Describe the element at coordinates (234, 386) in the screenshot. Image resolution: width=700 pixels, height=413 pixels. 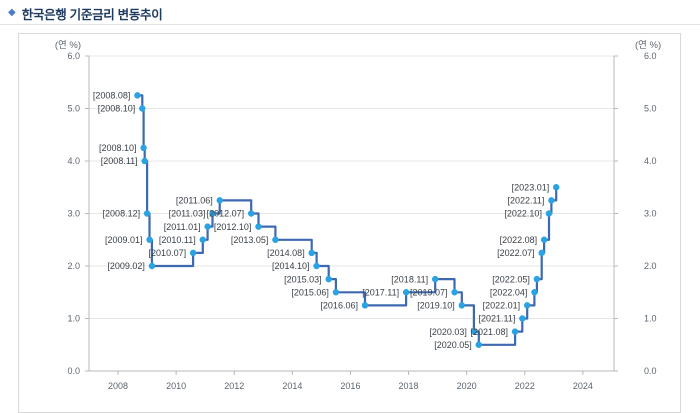
I see `x-tick-label: 2012` at that location.